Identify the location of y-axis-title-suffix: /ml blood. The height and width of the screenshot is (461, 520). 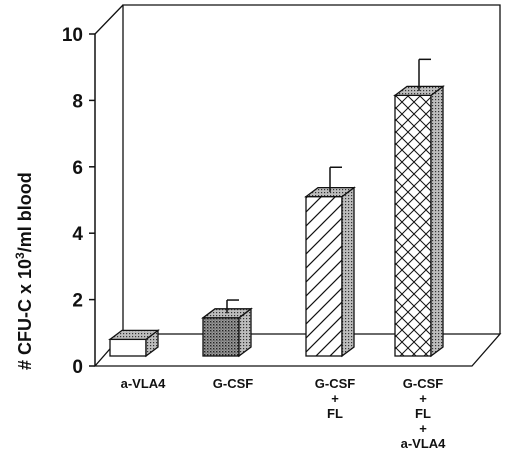
(25, 212).